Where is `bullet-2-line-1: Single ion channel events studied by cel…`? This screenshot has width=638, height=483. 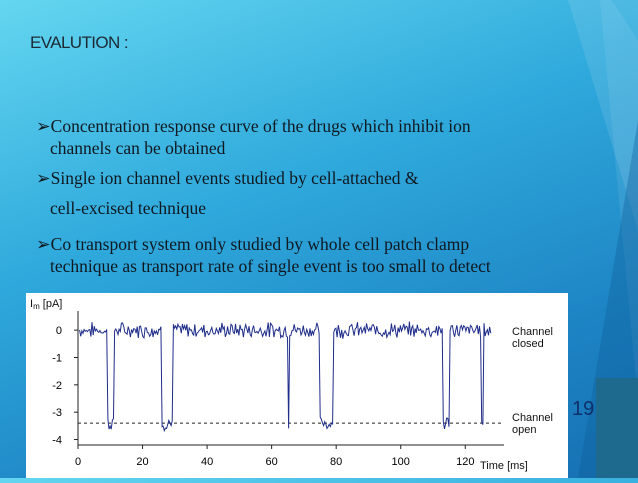
bullet-2-line-1: Single ion channel events studied by cel… is located at coordinates (234, 178).